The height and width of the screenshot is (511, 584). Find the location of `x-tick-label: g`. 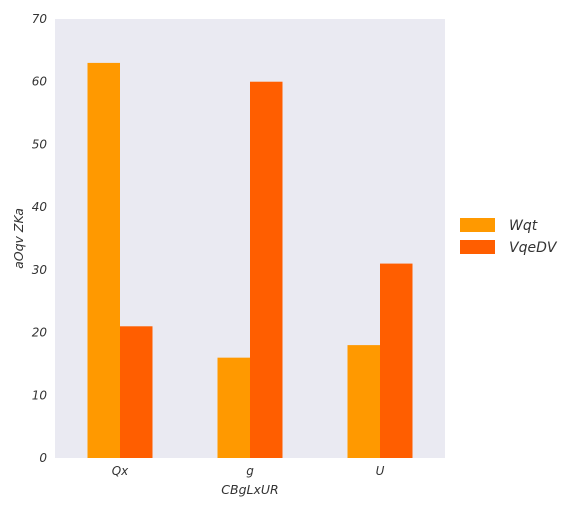

x-tick-label: g is located at coordinates (250, 471).